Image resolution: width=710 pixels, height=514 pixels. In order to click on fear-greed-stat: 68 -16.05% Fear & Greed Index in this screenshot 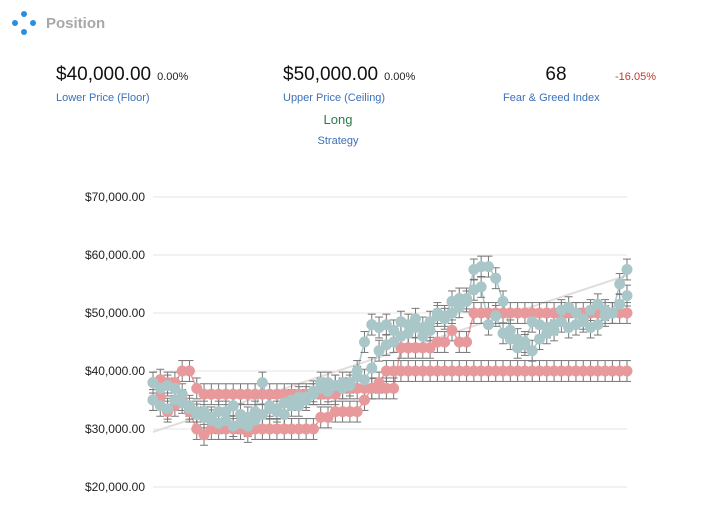, I will do `click(588, 84)`.